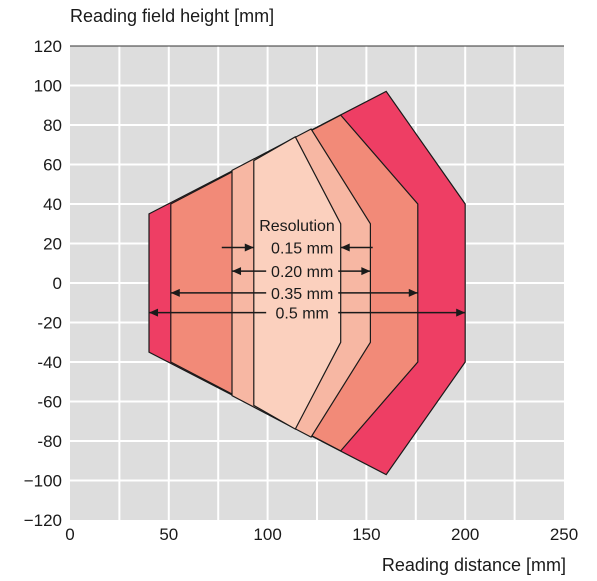 Image resolution: width=597 pixels, height=581 pixels. What do you see at coordinates (172, 16) in the screenshot?
I see `y-axis-title: Reading field height [mm]` at bounding box center [172, 16].